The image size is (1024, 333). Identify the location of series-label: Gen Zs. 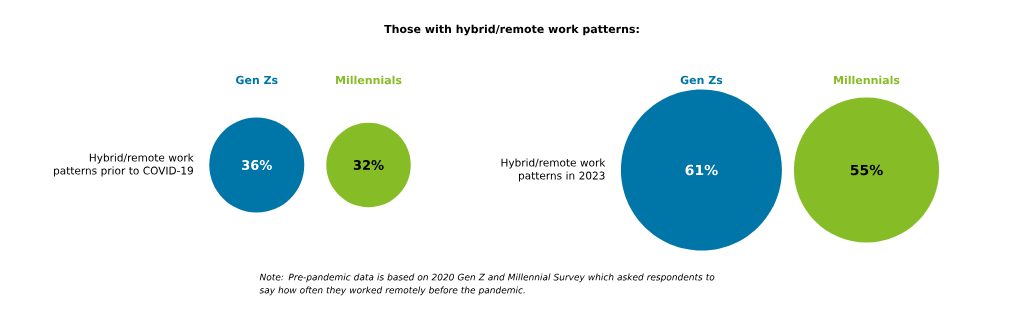
(701, 80).